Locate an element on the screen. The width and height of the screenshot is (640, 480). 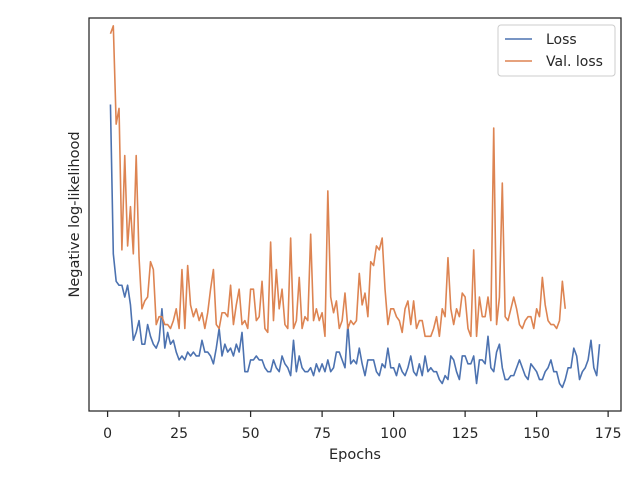
x-tick-label: 50 is located at coordinates (251, 434).